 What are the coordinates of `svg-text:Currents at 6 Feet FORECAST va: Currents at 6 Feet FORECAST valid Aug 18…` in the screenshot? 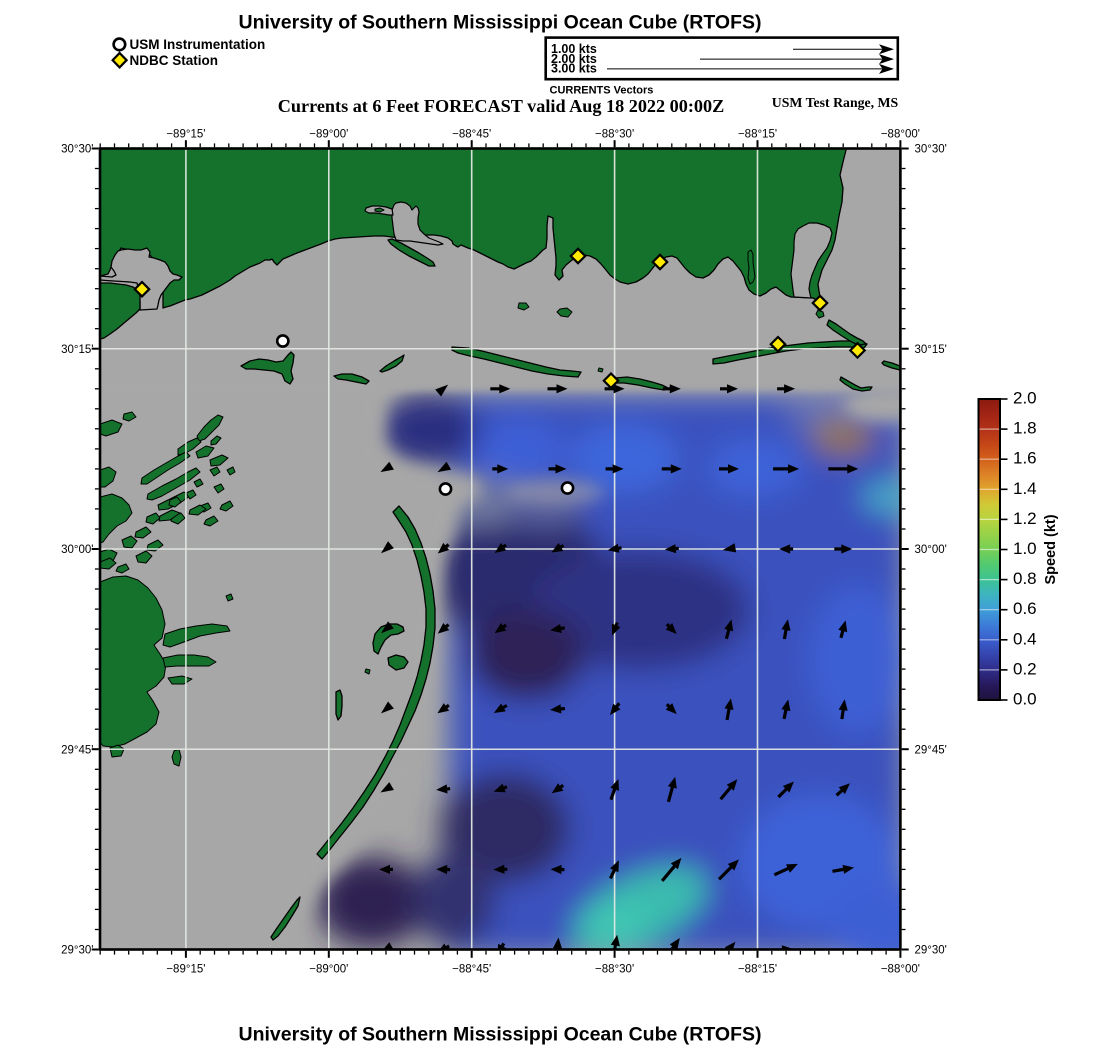 It's located at (501, 106).